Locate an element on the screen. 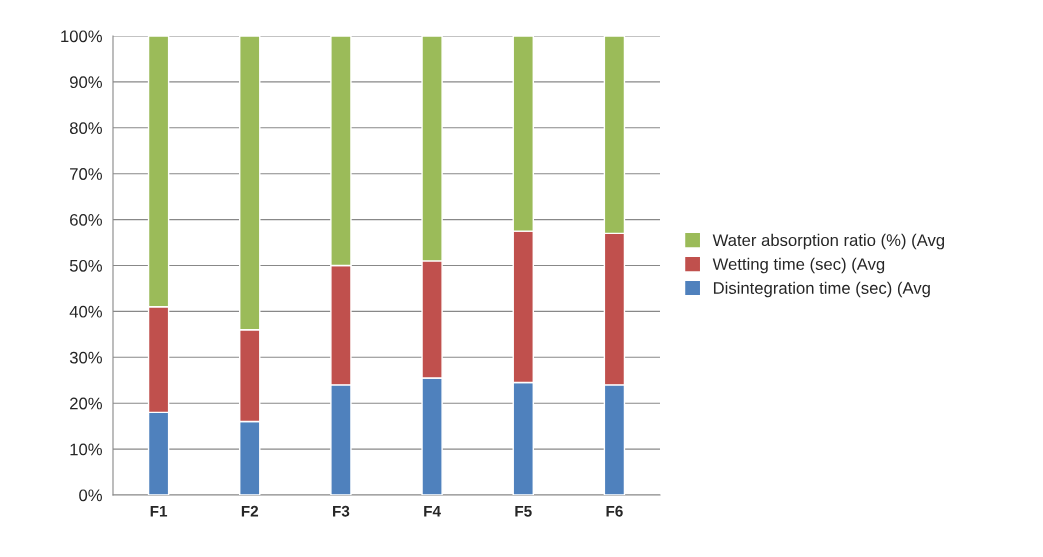  y-tick-label: 70% is located at coordinates (86, 174).